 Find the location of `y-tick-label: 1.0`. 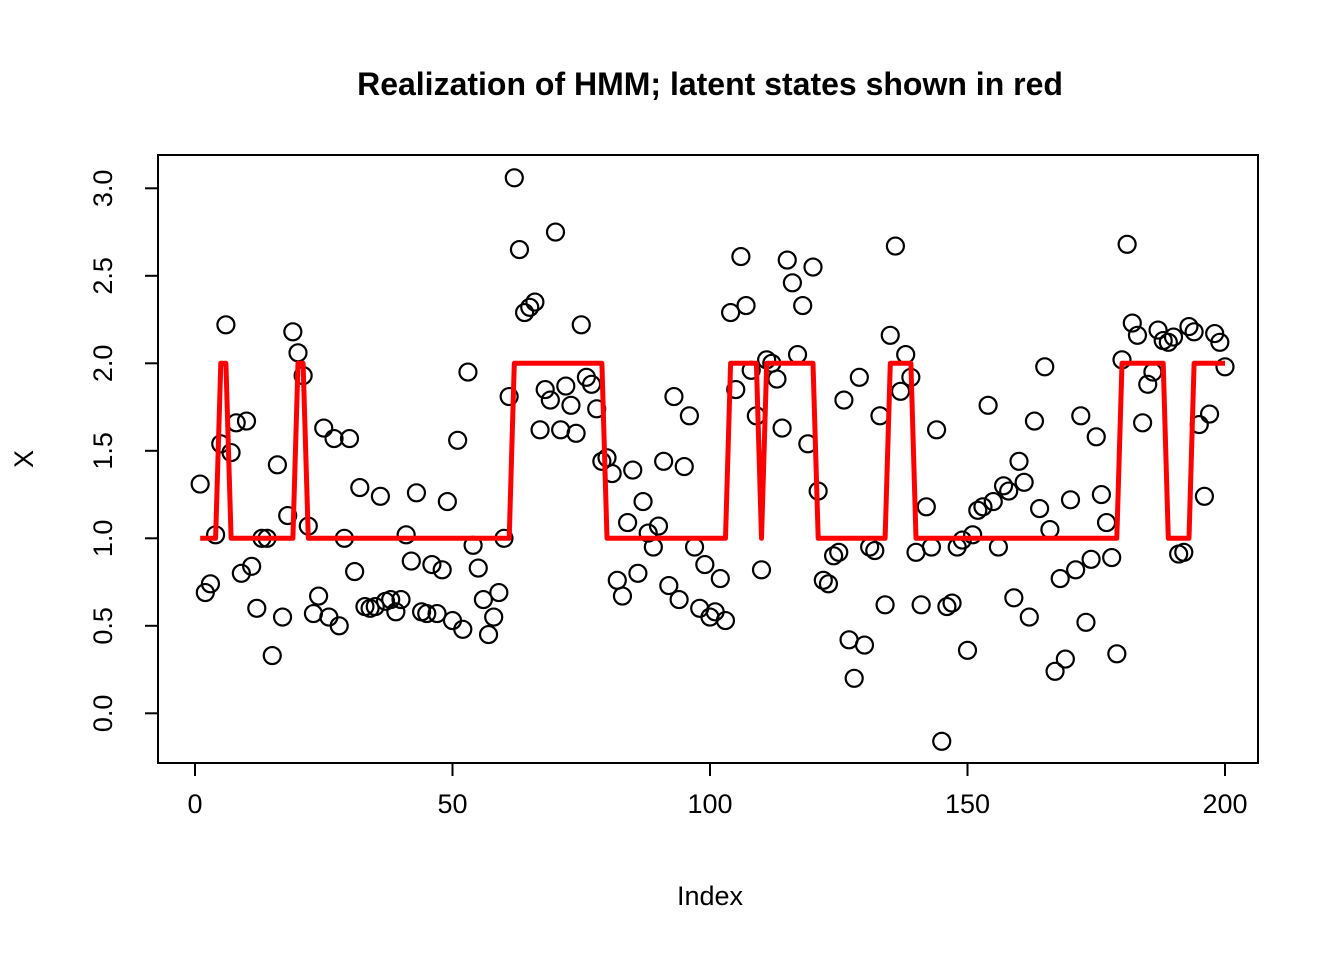

y-tick-label: 1.0 is located at coordinates (103, 539).